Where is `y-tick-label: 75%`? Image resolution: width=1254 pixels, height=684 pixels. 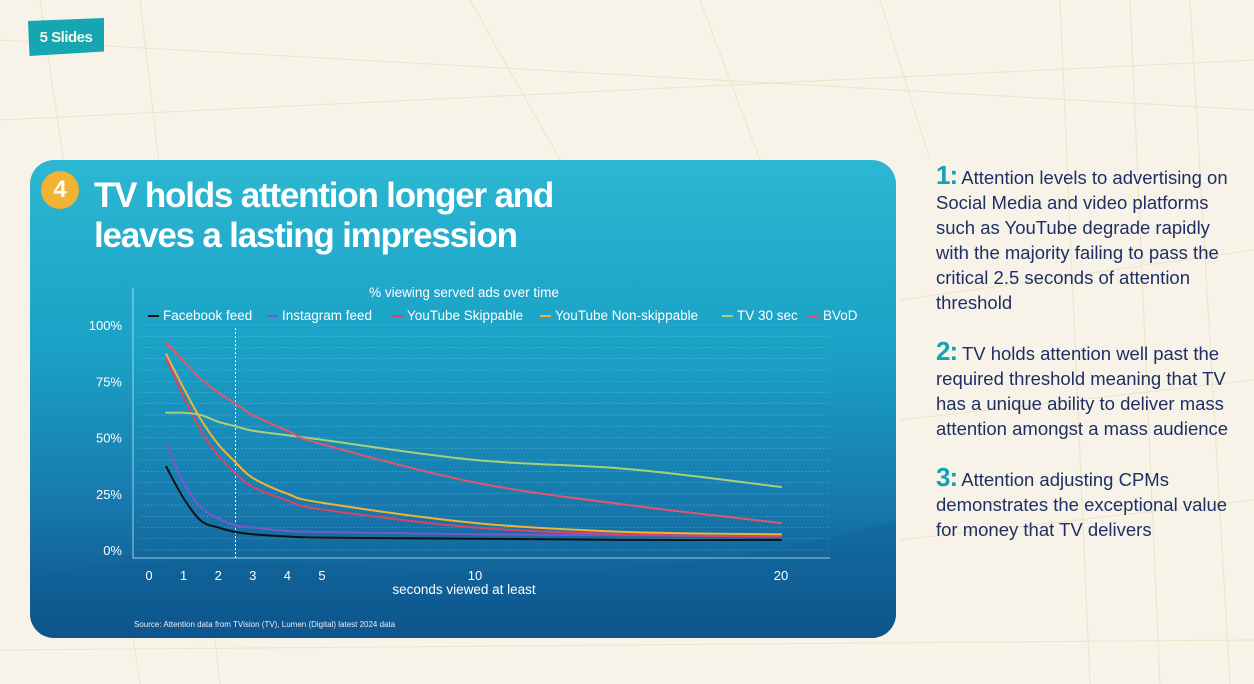
y-tick-label: 75% is located at coordinates (109, 381).